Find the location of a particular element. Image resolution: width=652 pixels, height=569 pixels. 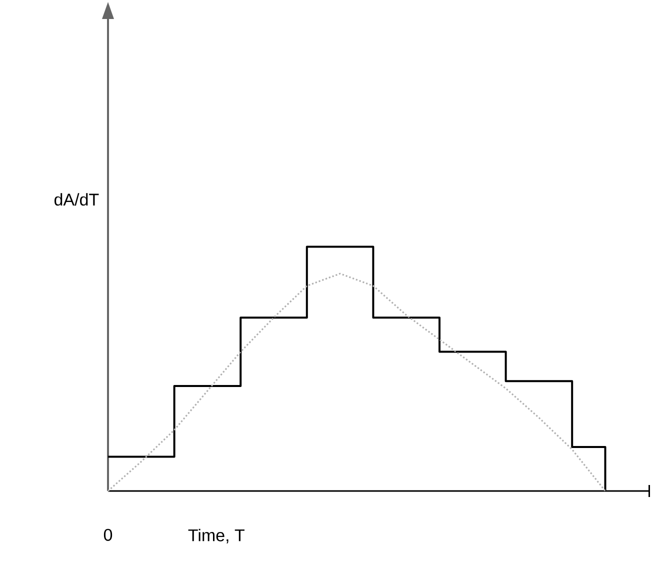

x-axis-title: Time, T is located at coordinates (216, 536).